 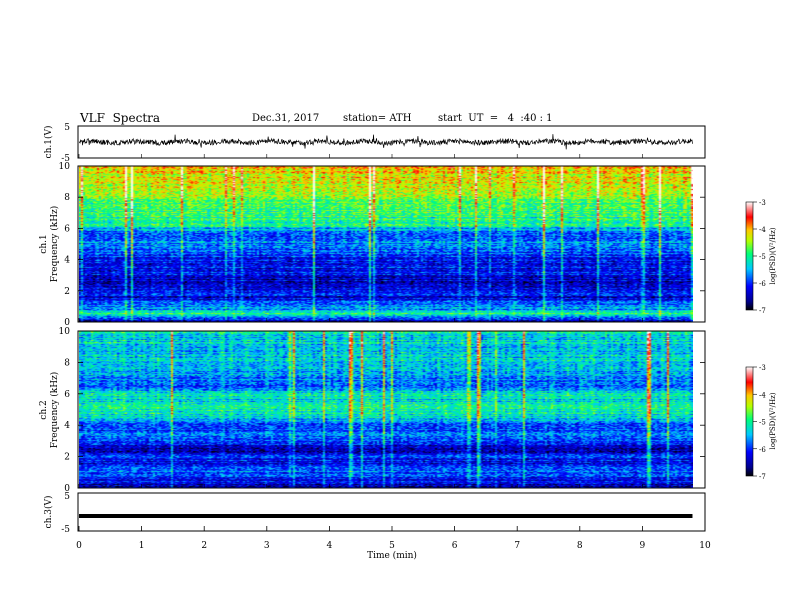 What do you see at coordinates (385, 142) in the screenshot?
I see `ch1-waveform-line` at bounding box center [385, 142].